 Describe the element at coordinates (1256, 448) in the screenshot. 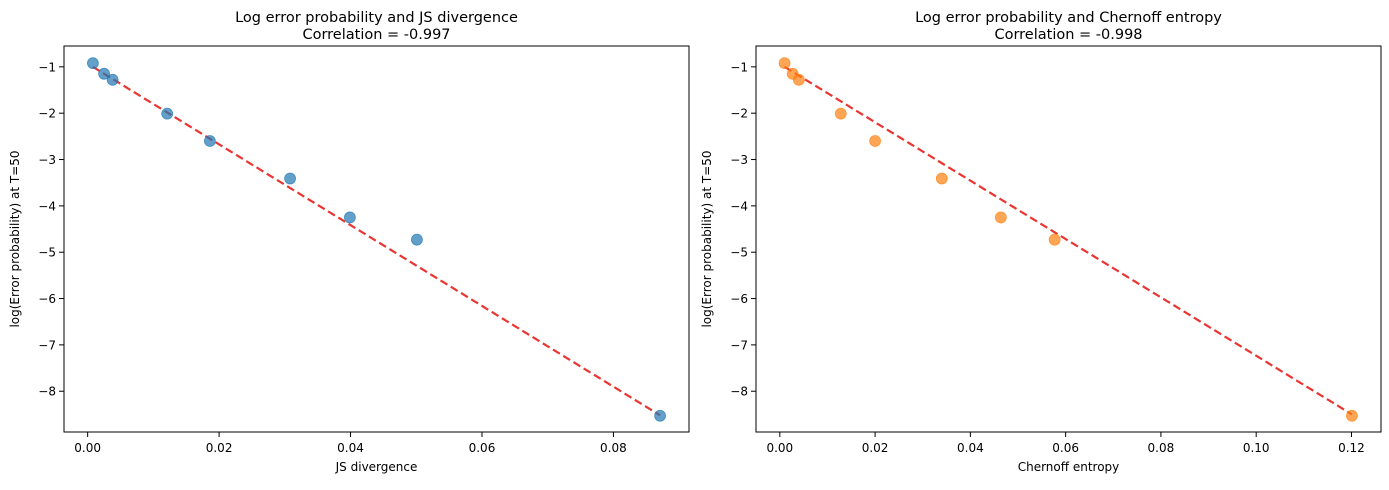

I see `x-tick-label: 0.10` at that location.